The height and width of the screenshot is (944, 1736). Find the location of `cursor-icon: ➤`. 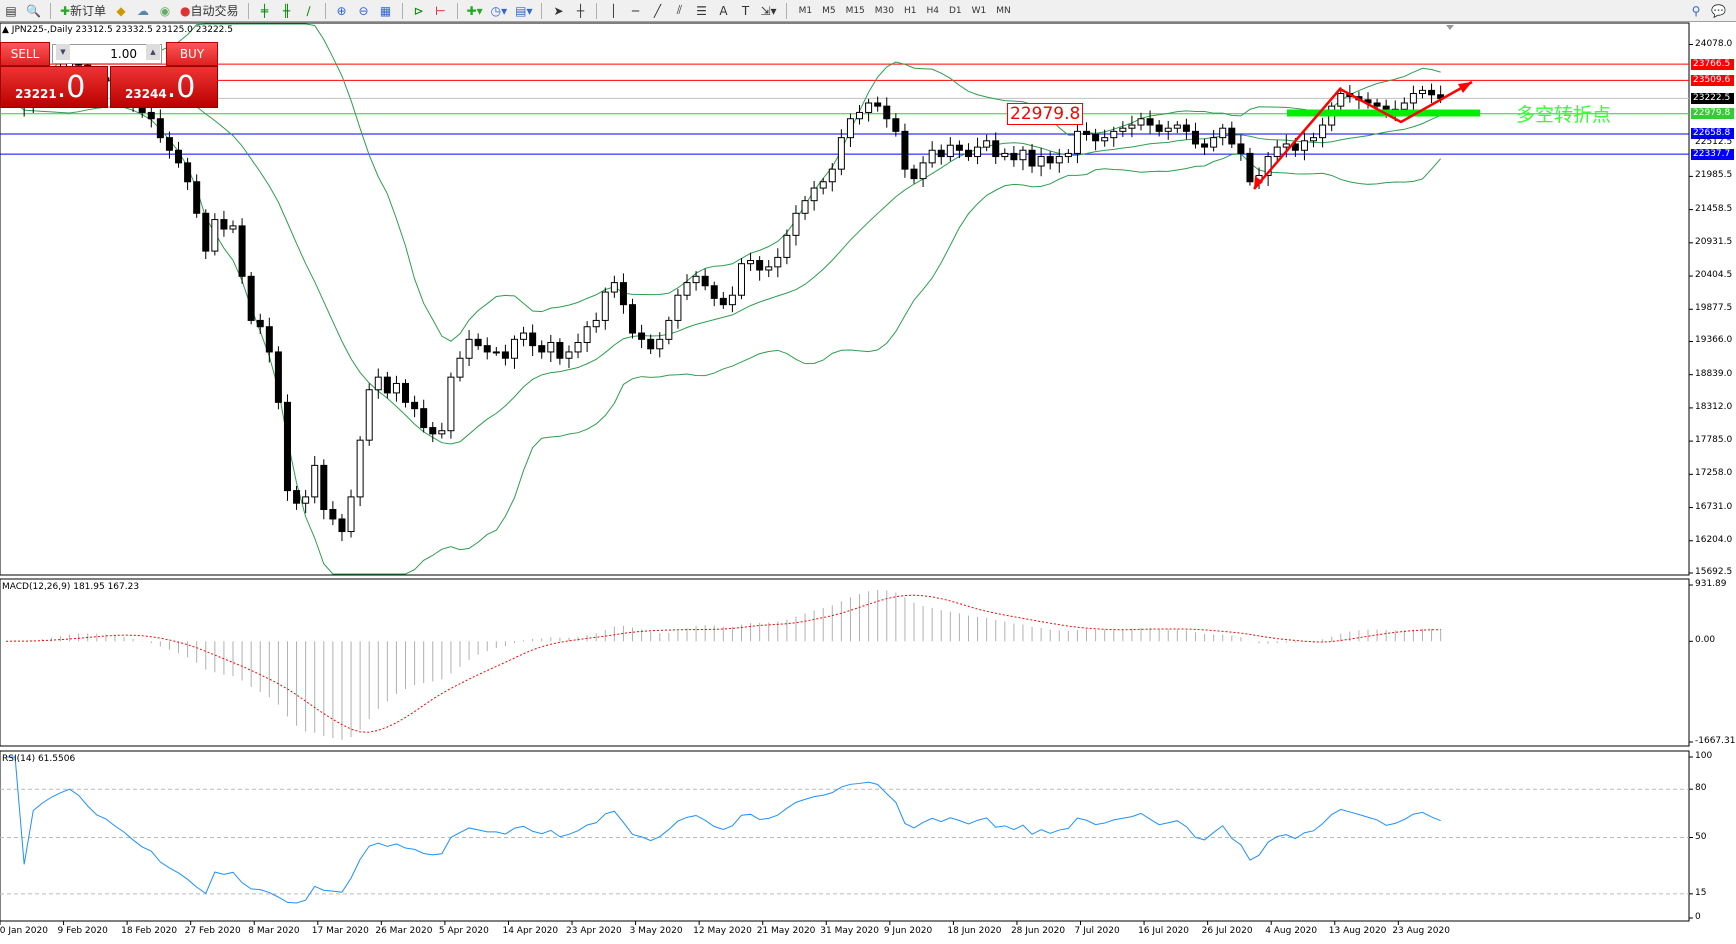

cursor-icon: ➤ is located at coordinates (558, 10).